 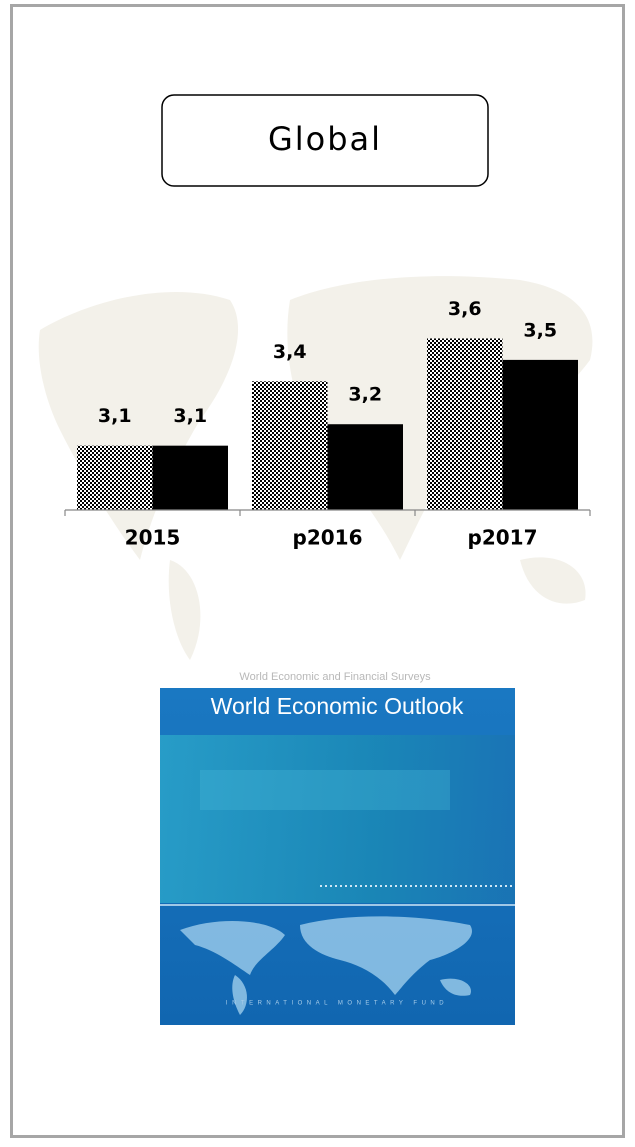 I want to click on value-label: 3,2, so click(x=365, y=395).